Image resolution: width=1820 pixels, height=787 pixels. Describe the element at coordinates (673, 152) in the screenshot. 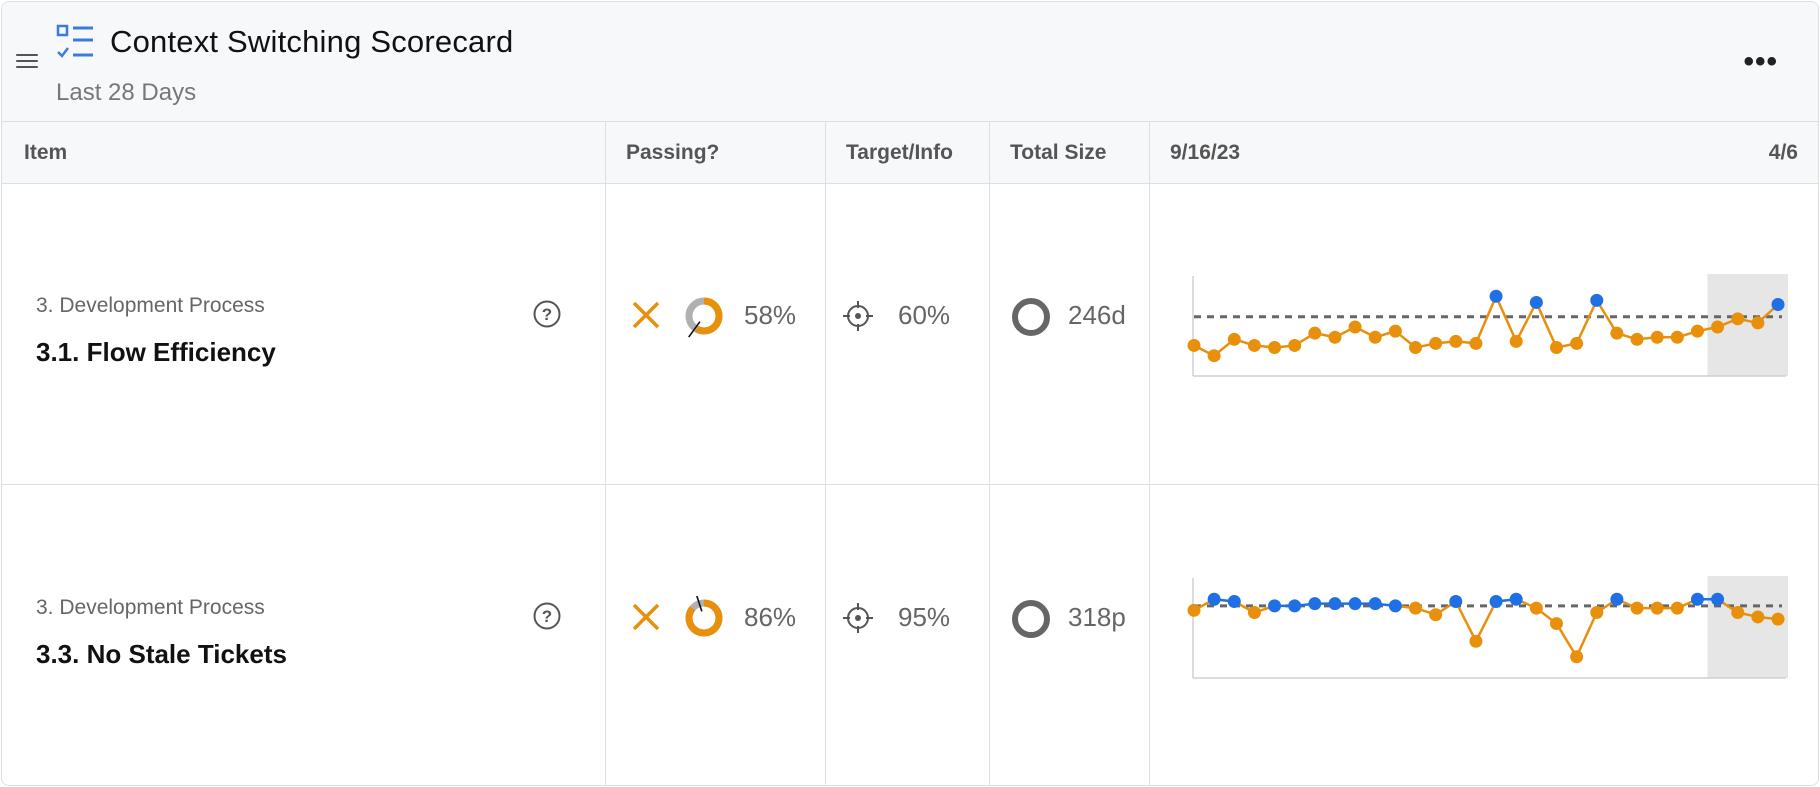

I see `column-header-passing: Passing?` at that location.